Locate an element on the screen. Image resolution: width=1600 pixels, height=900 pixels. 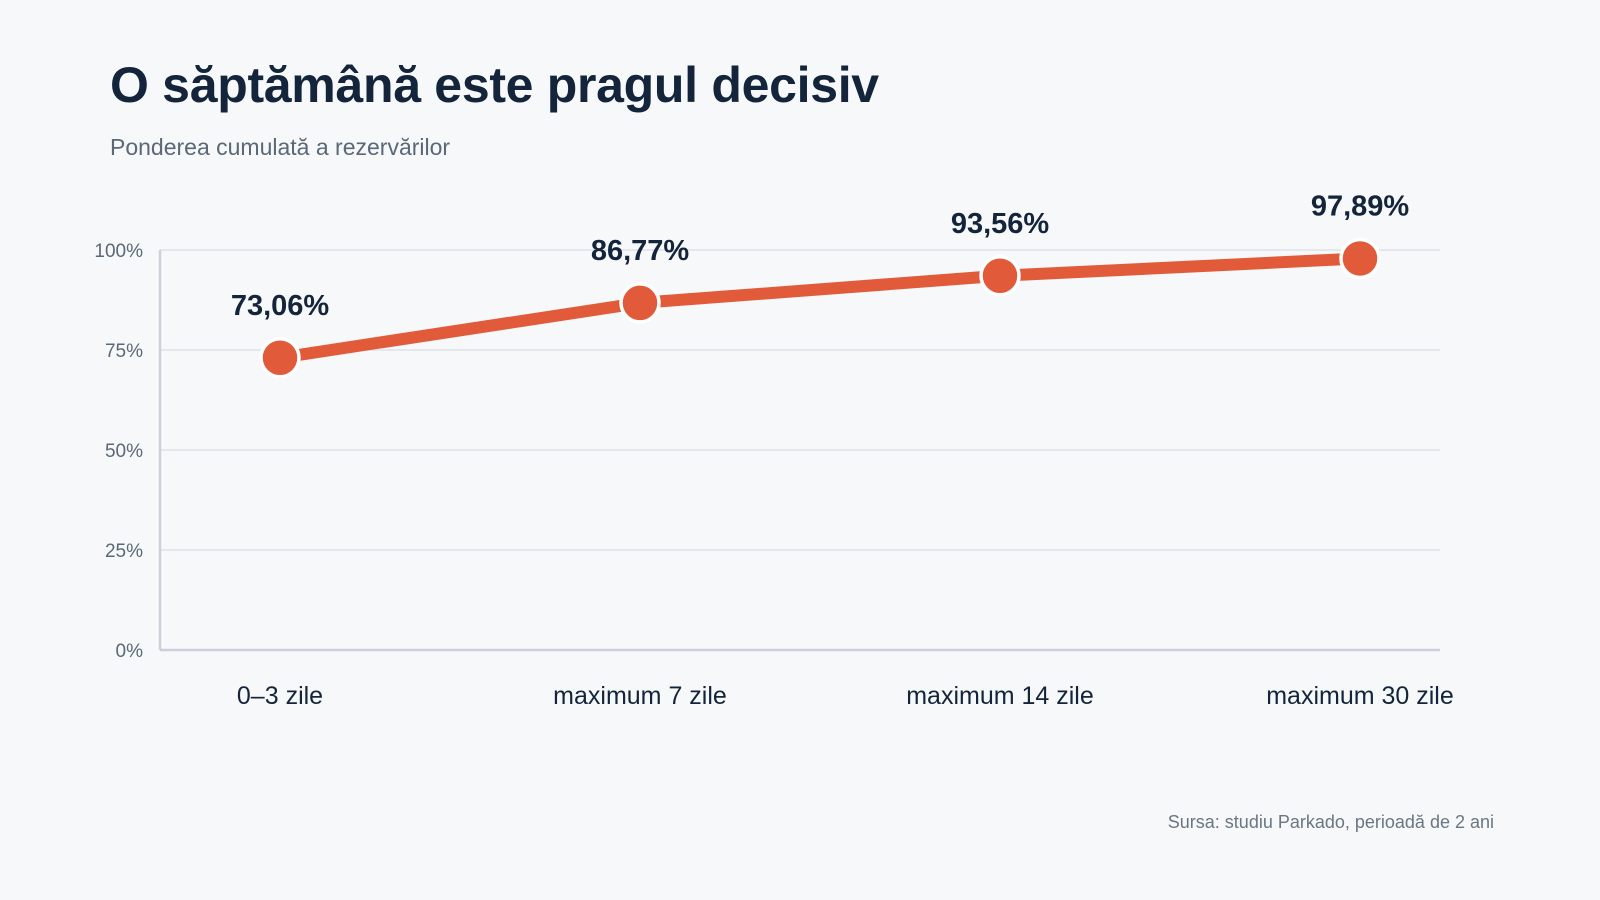
y-axis-ticks: 0% 25% 50% 75% 100% is located at coordinates (118, 451).